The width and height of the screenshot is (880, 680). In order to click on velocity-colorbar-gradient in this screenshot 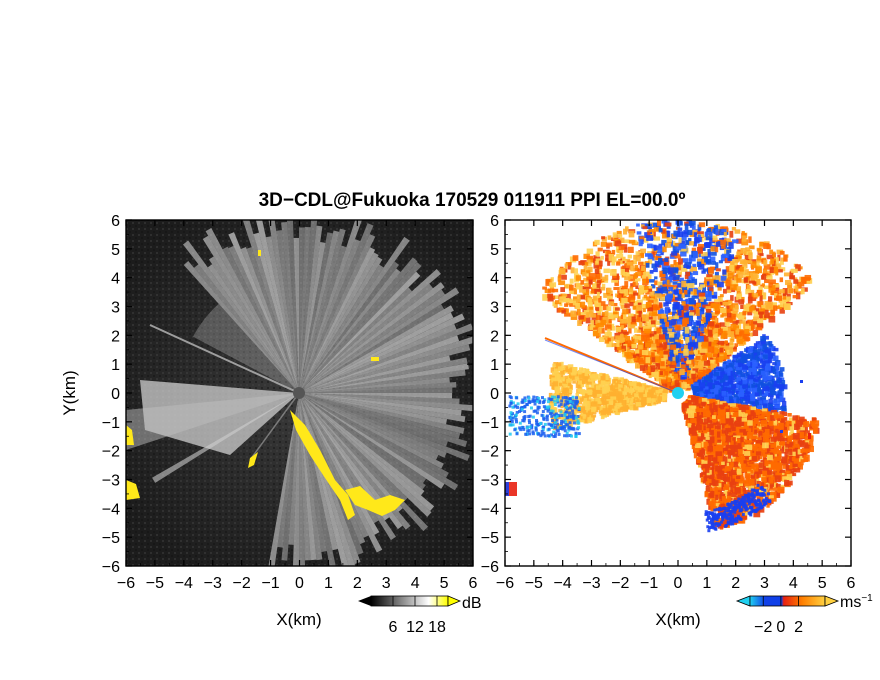, I will do `click(787, 601)`.